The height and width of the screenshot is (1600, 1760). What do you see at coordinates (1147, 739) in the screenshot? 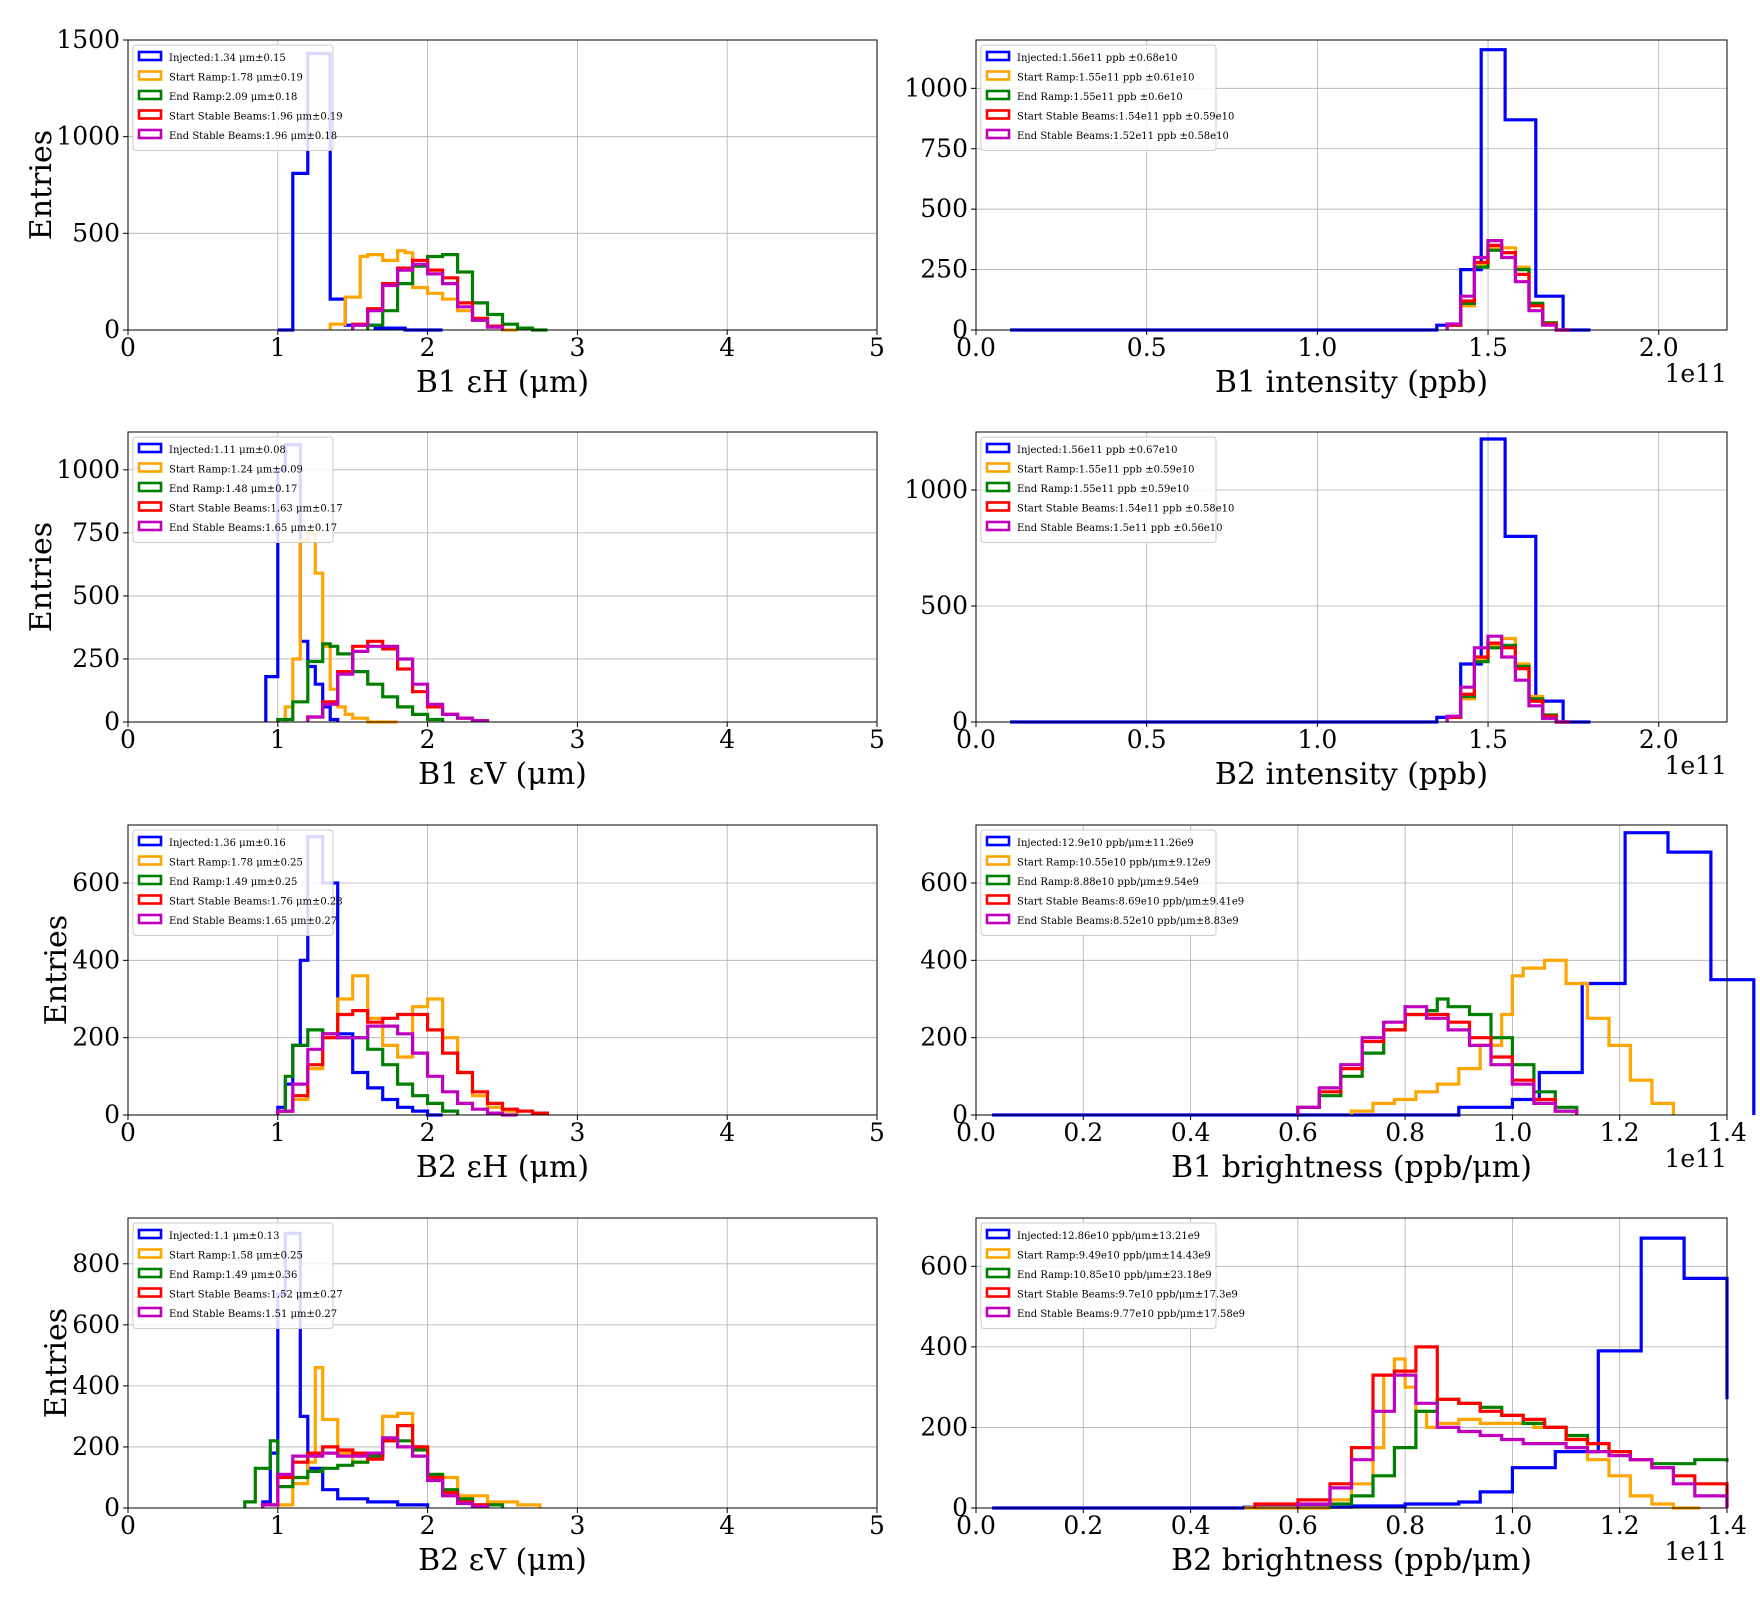
I see `x-tick-label: 0.5` at bounding box center [1147, 739].